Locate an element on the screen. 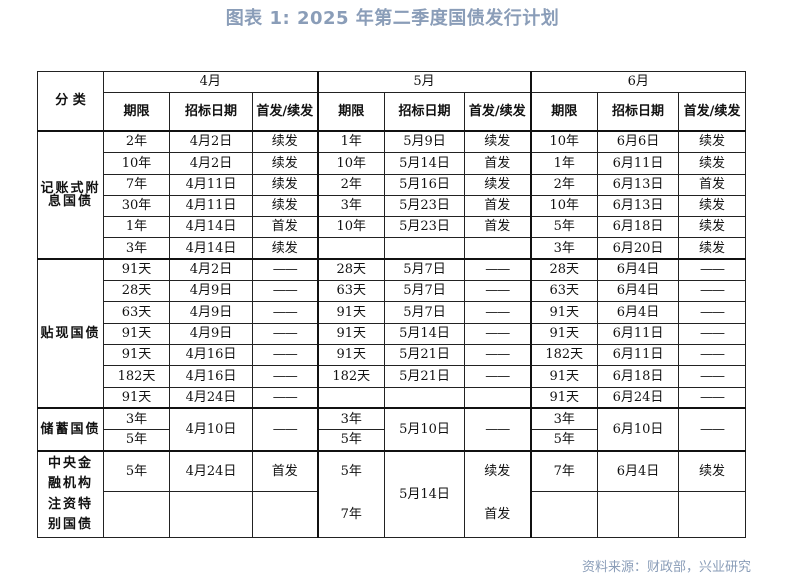 This screenshot has width=785, height=583. col-header-term: 期限 is located at coordinates (564, 112).